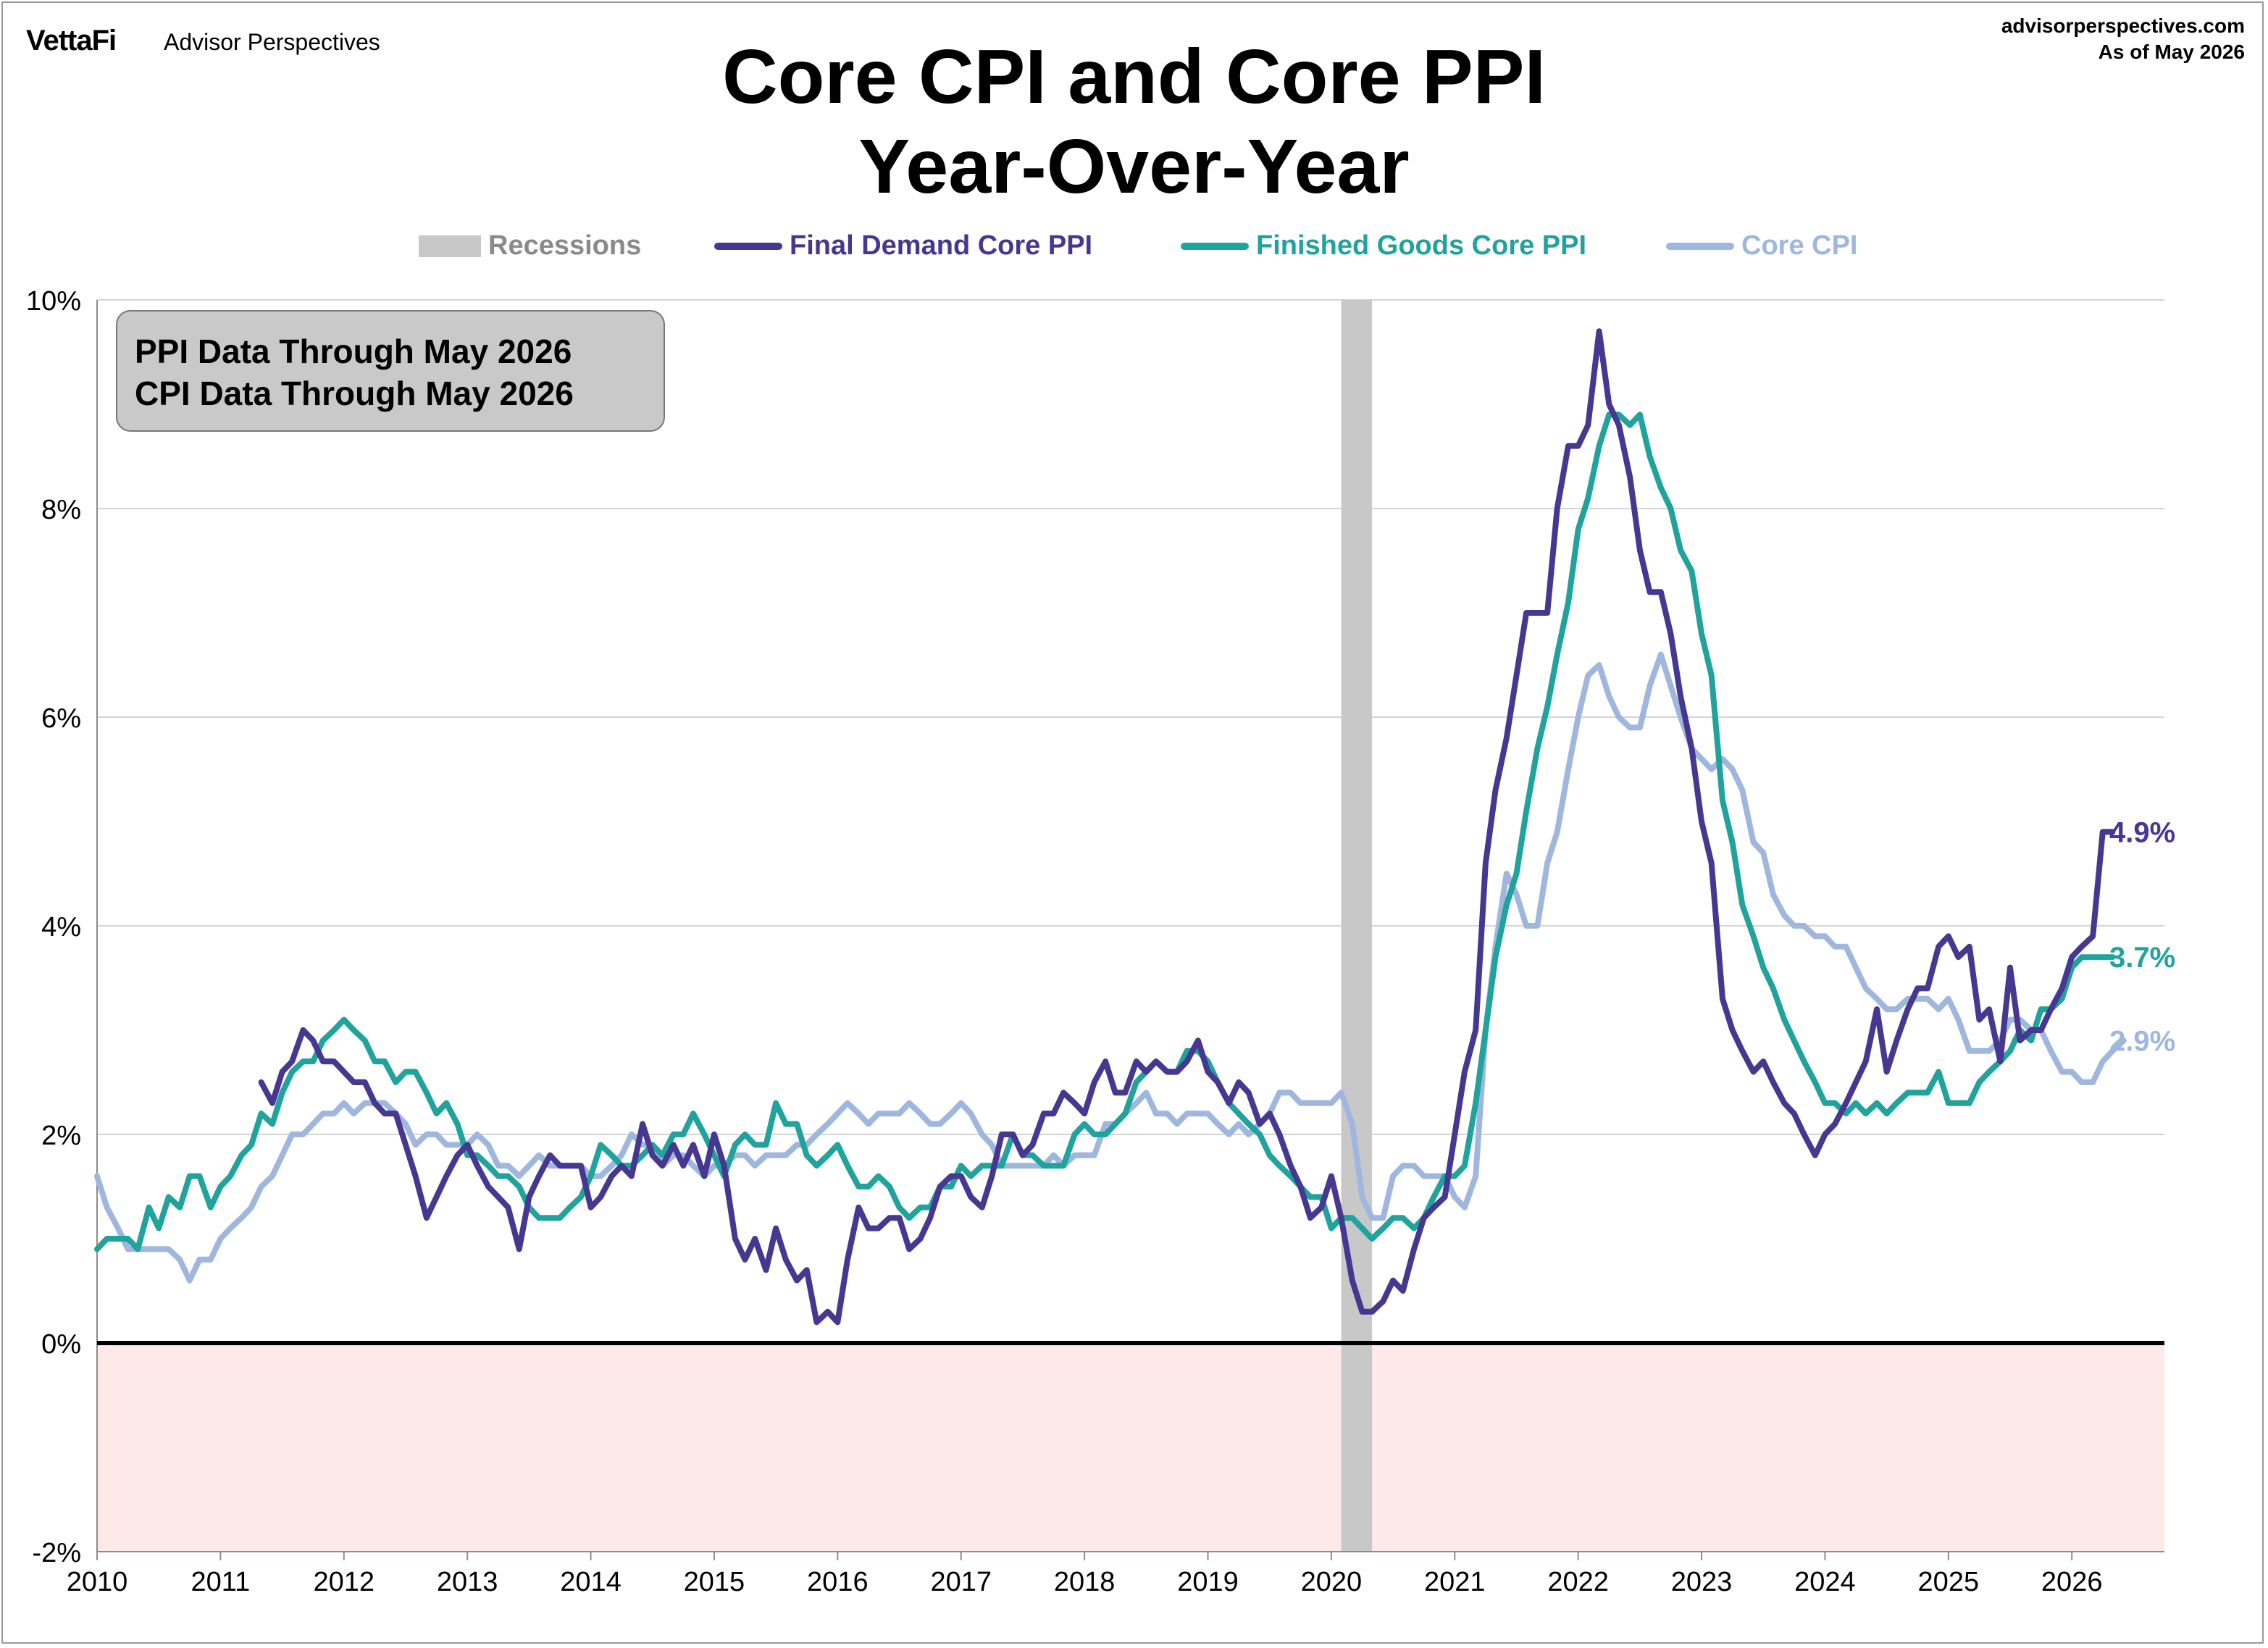 Image resolution: width=2268 pixels, height=1648 pixels. What do you see at coordinates (61, 510) in the screenshot?
I see `y-tick-label: 8%` at bounding box center [61, 510].